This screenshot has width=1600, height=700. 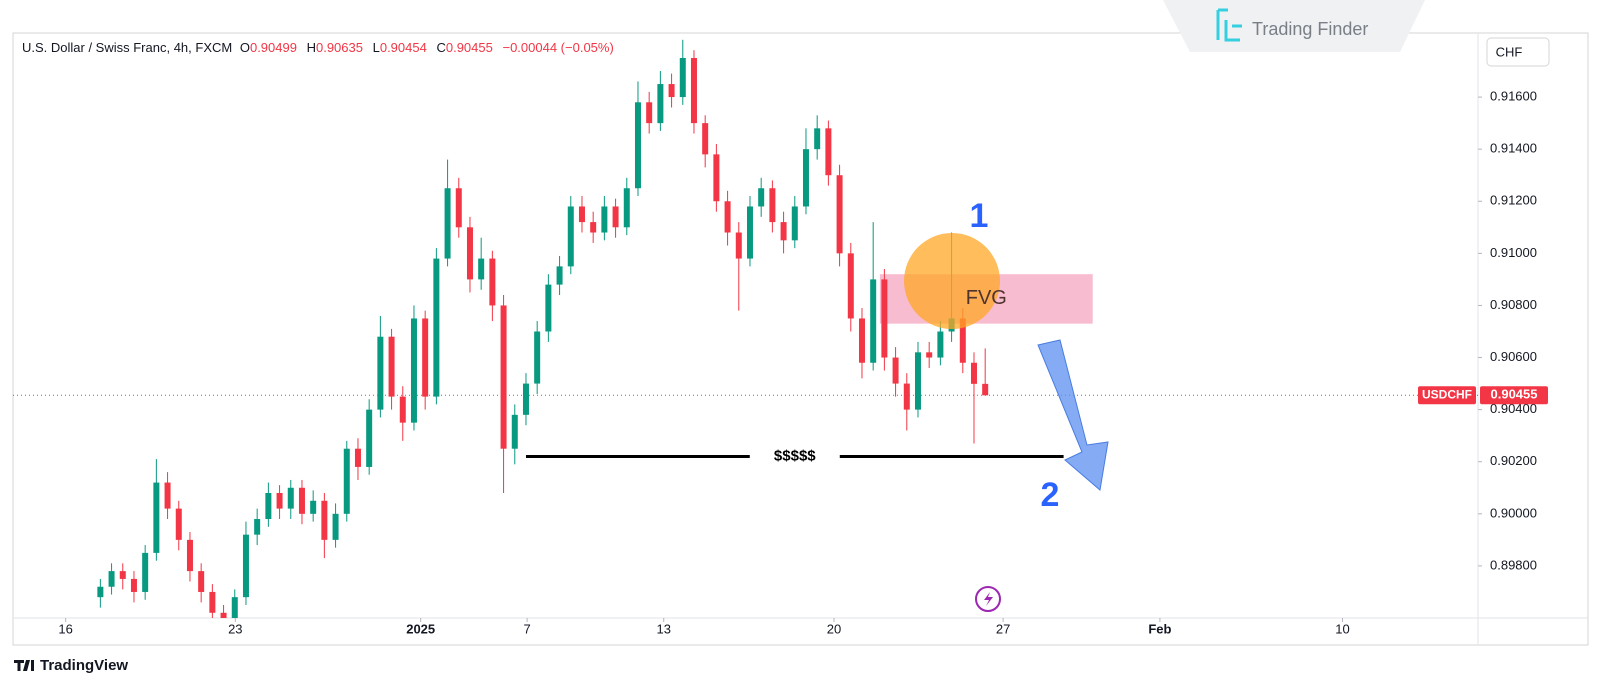 I want to click on symbol-tag-label: USDCHF, so click(x=1447, y=394).